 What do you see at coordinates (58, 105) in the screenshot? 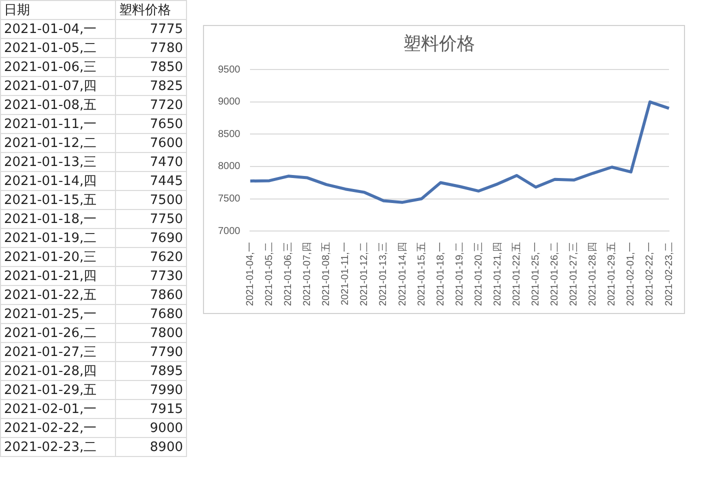
I see `category-label: 2021-01-08,五` at bounding box center [58, 105].